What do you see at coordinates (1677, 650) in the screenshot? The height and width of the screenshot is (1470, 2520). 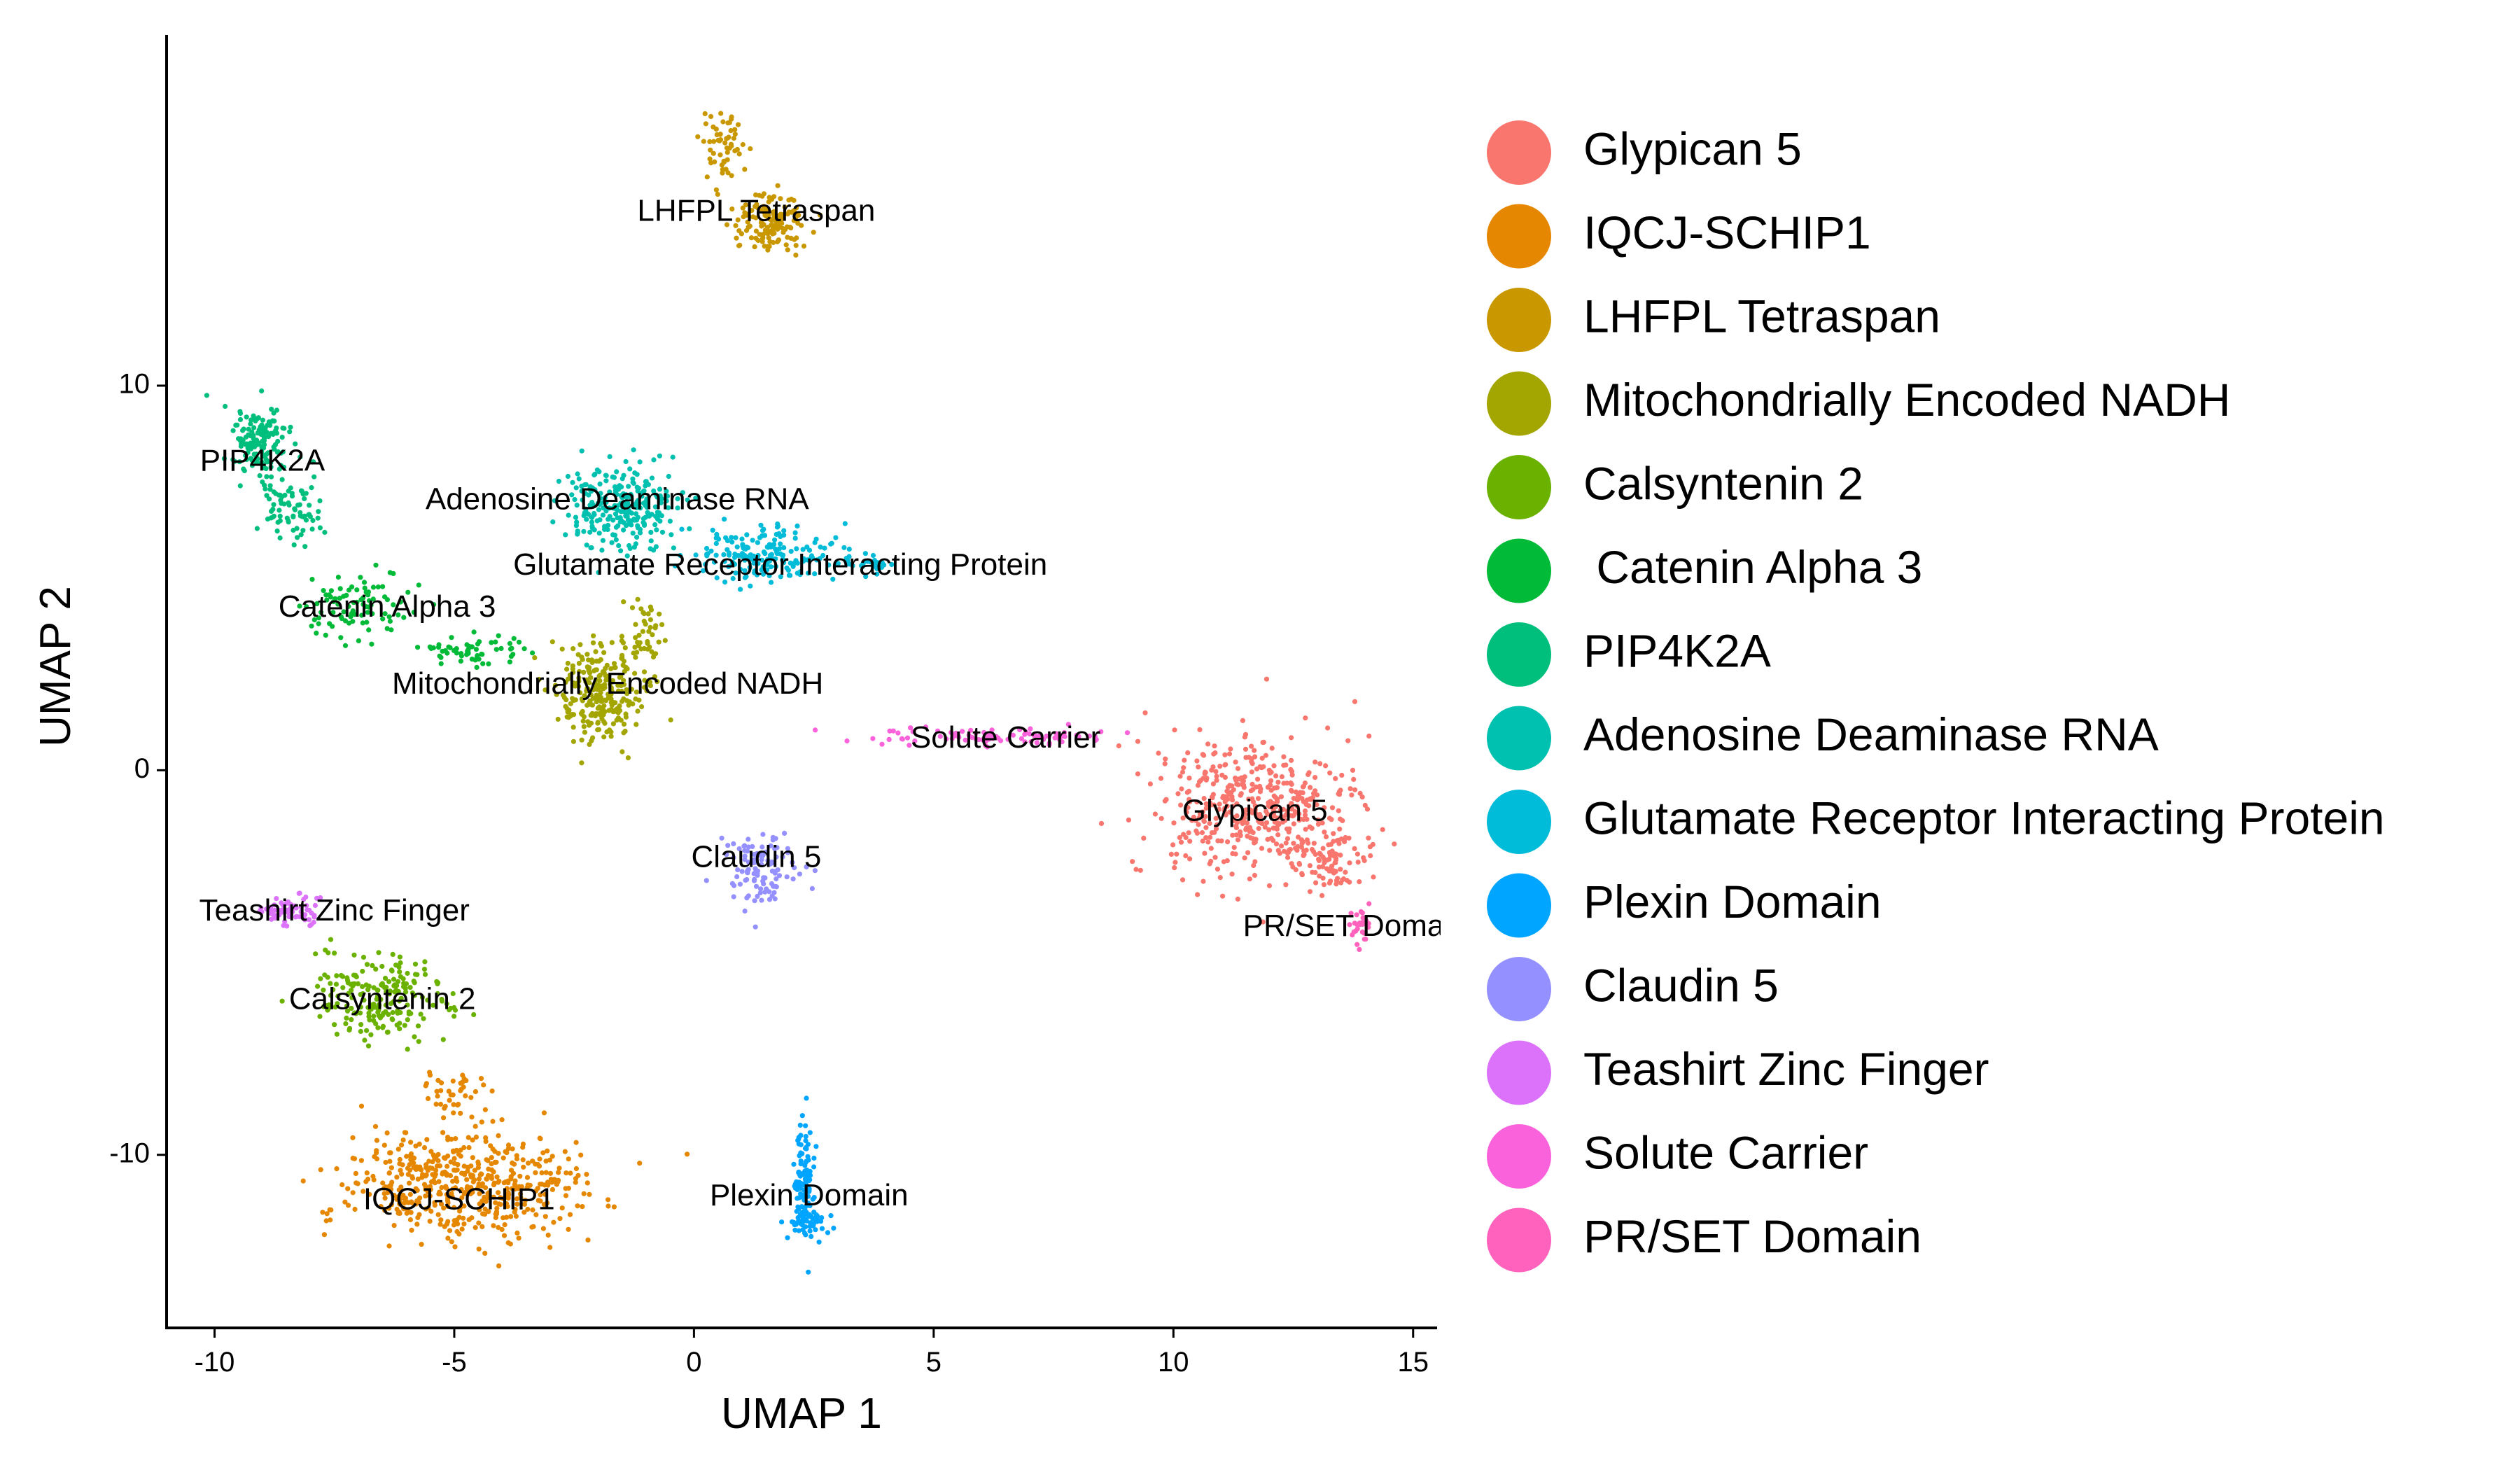 I see `legend-label: PIP4K2A` at bounding box center [1677, 650].